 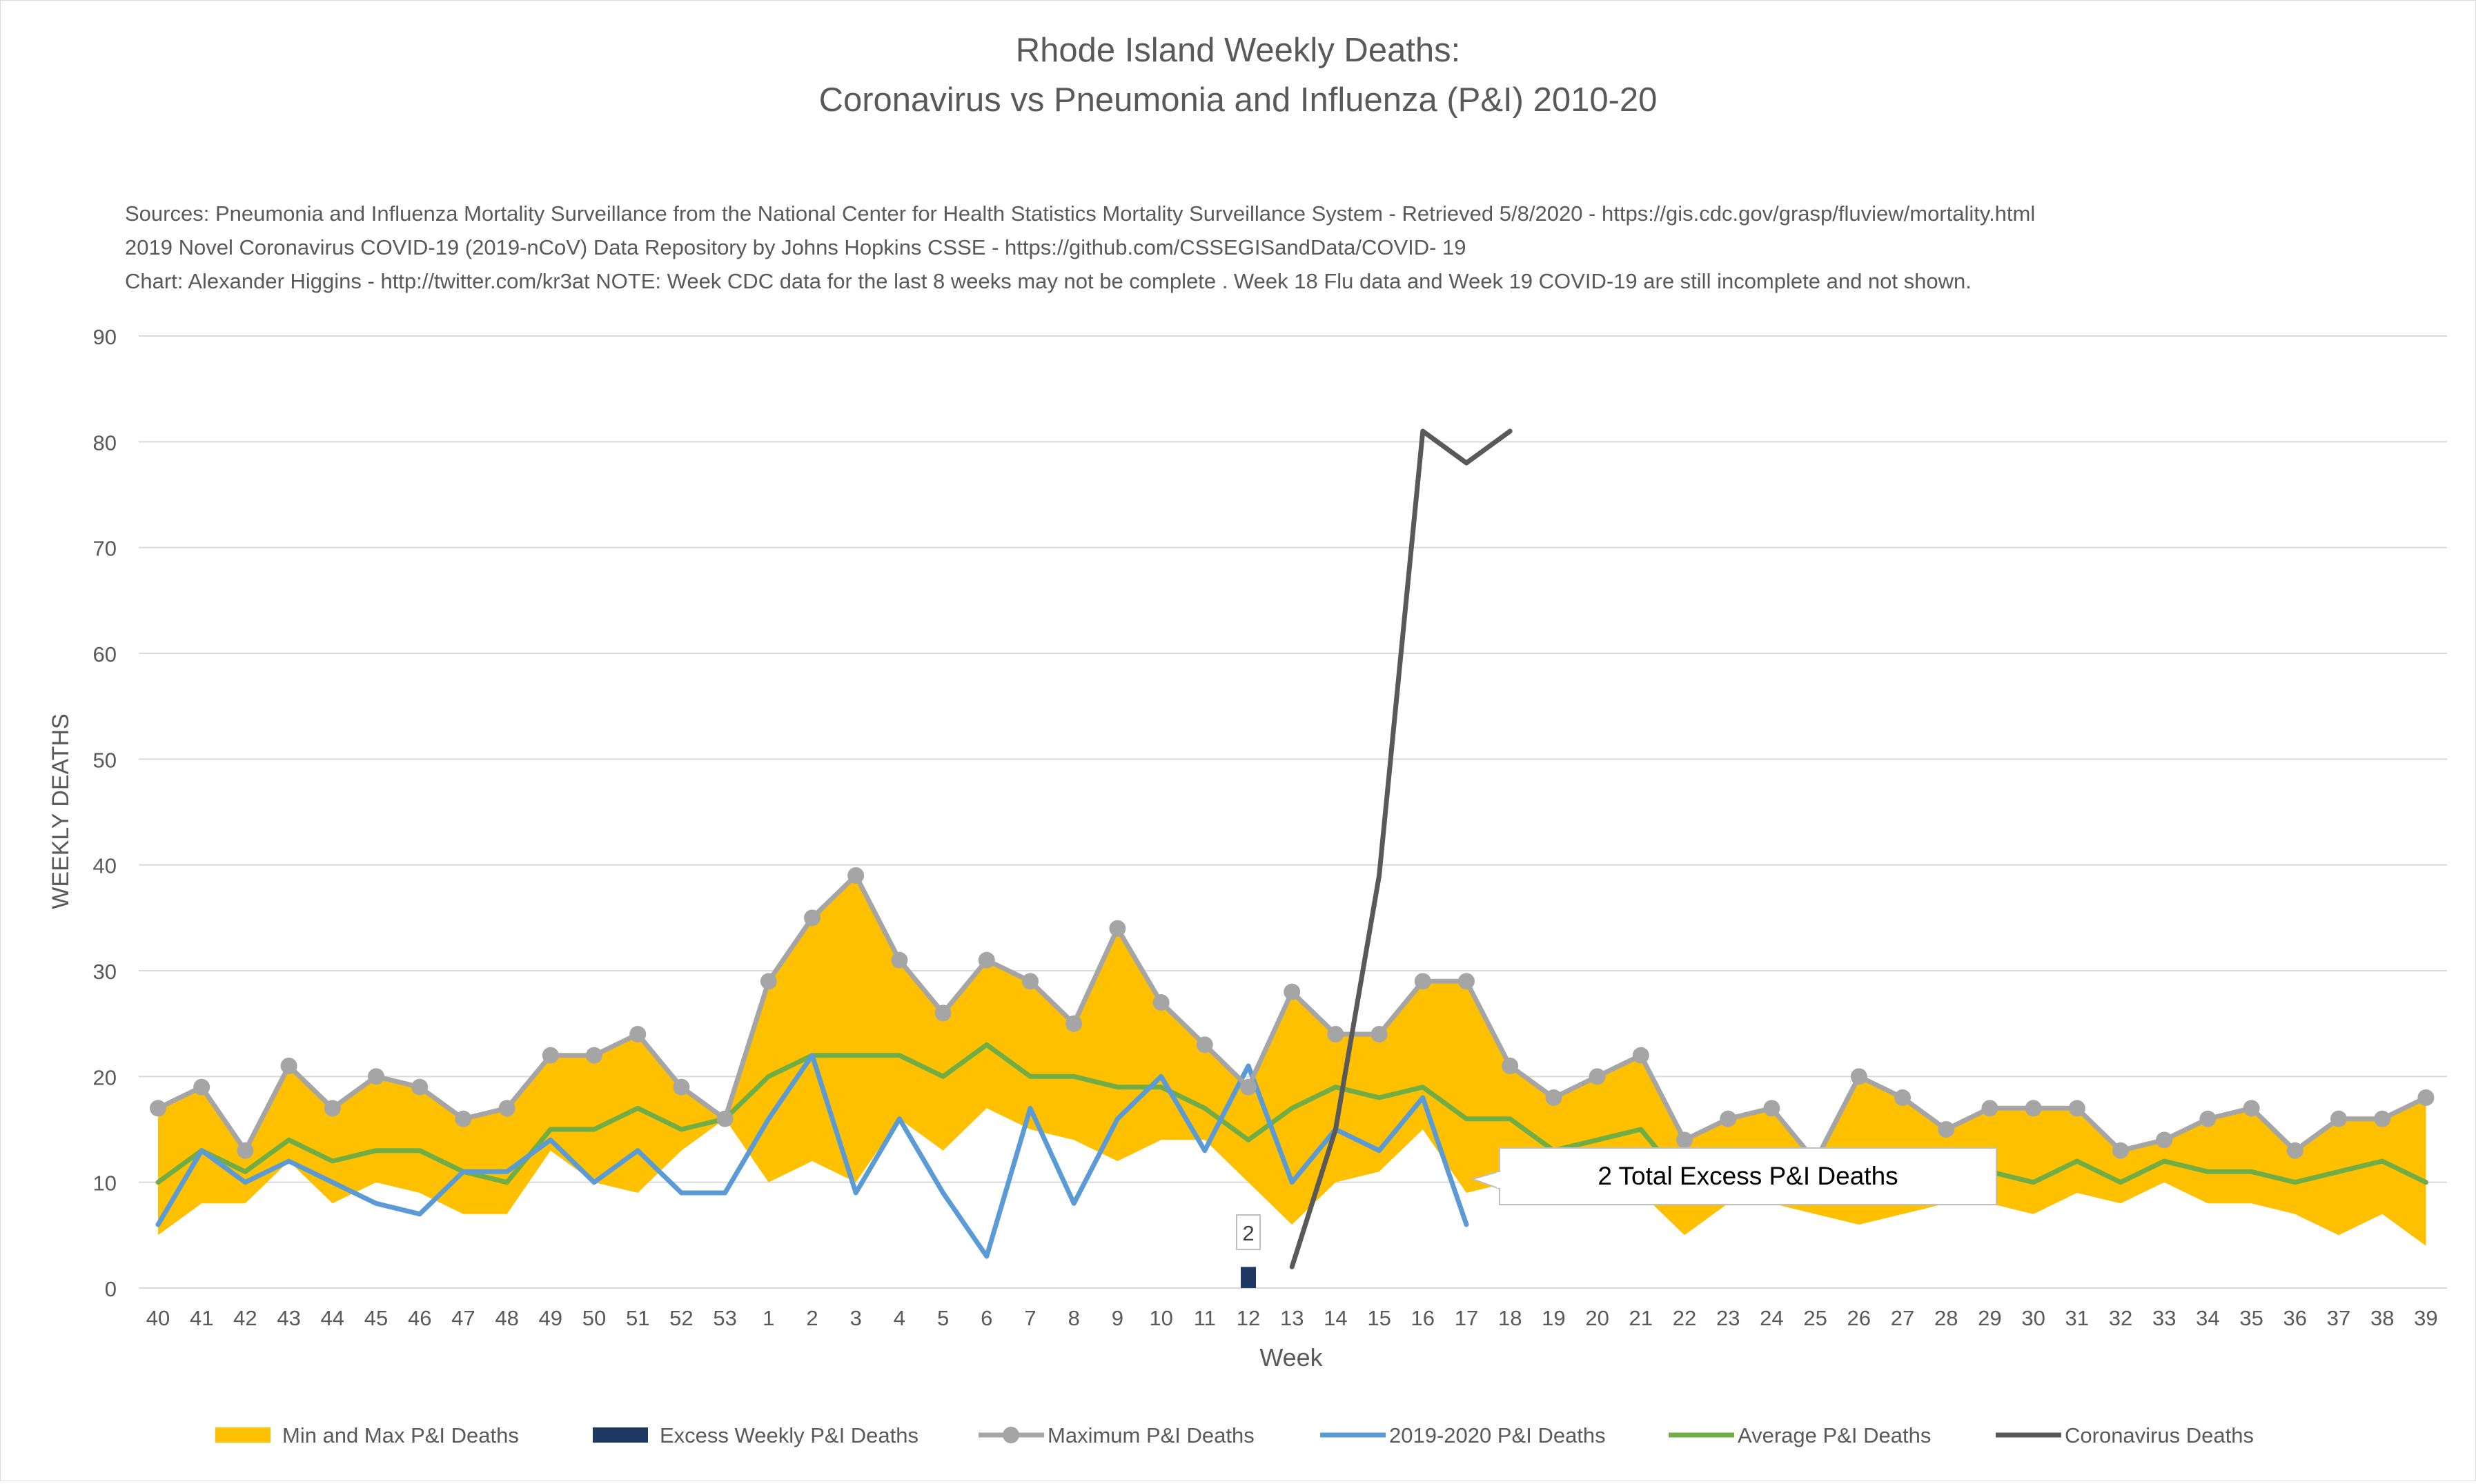 I want to click on x-tick-label: 17, so click(x=1466, y=1318).